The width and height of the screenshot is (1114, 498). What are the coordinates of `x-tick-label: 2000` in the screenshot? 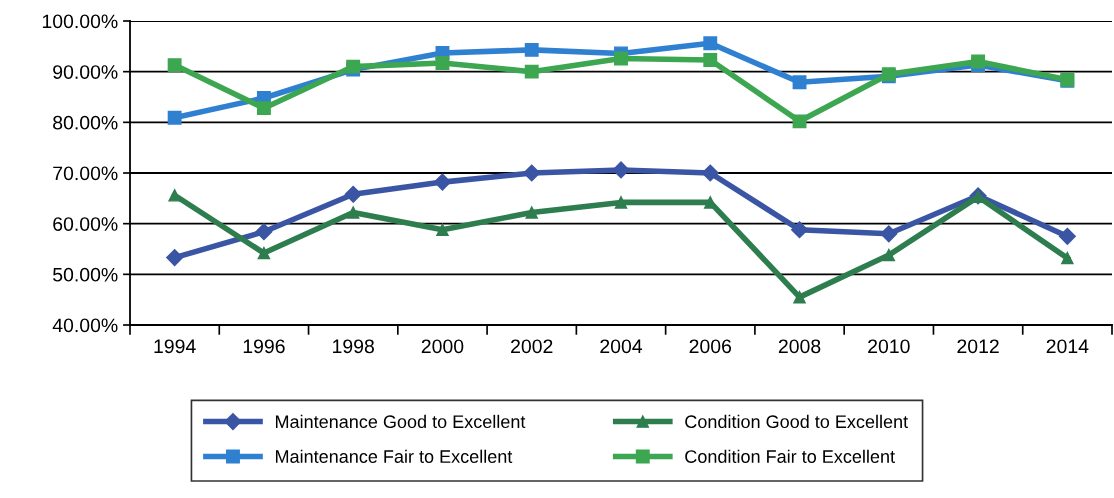 It's located at (442, 346).